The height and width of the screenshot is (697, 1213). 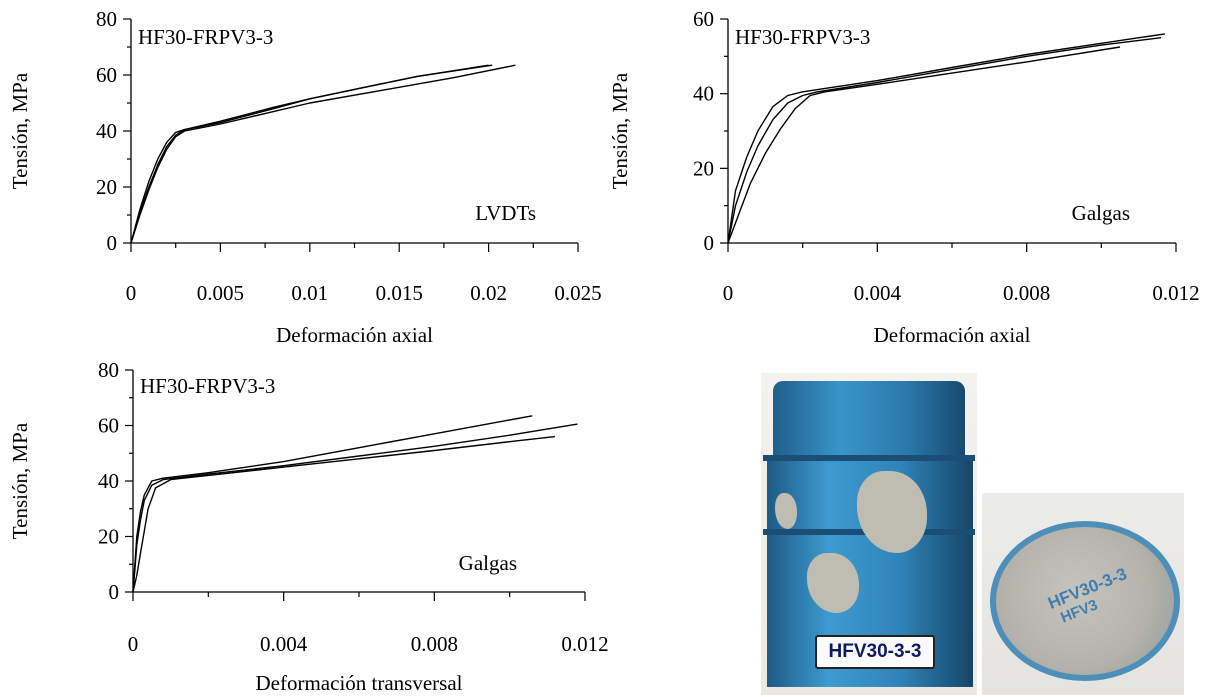 I want to click on x-tick-label: 0.025, so click(x=577, y=293).